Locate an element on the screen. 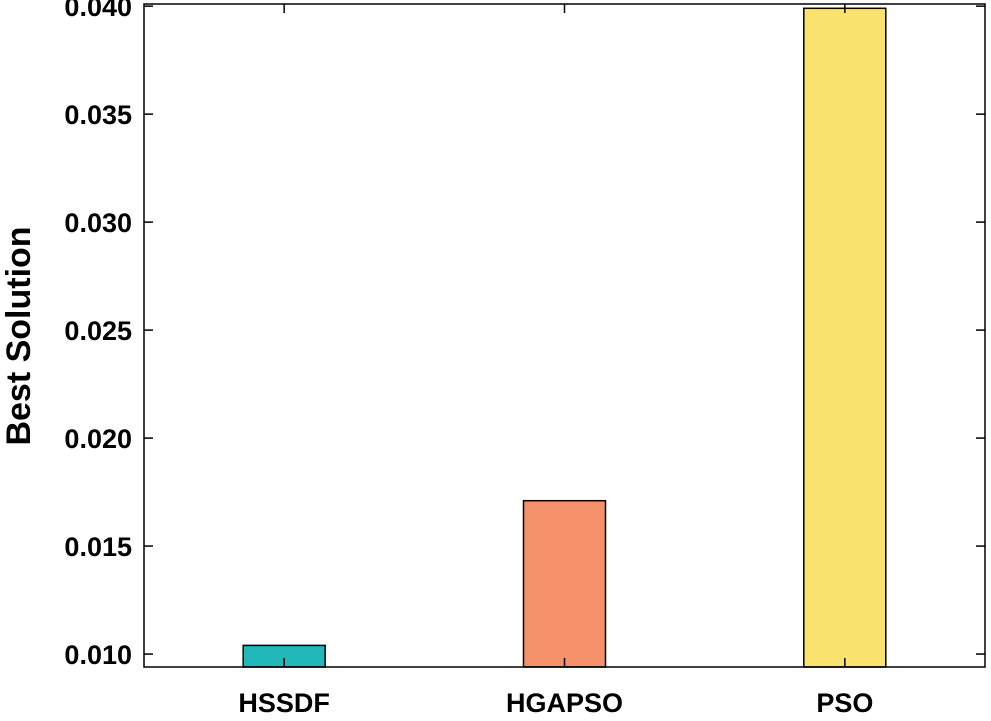 The height and width of the screenshot is (721, 991). y-tick-label: 0.015 is located at coordinates (98, 547).